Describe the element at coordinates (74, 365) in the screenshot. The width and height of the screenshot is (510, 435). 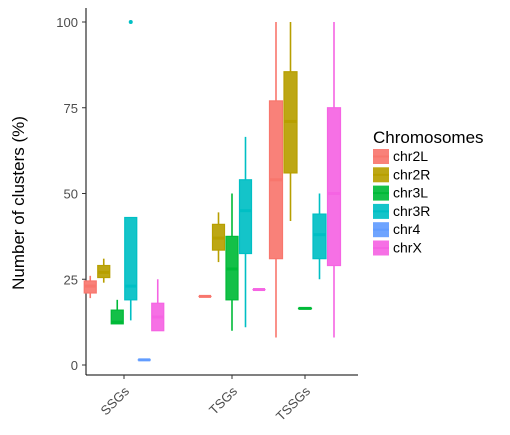
I see `y-tick-label: 0` at that location.